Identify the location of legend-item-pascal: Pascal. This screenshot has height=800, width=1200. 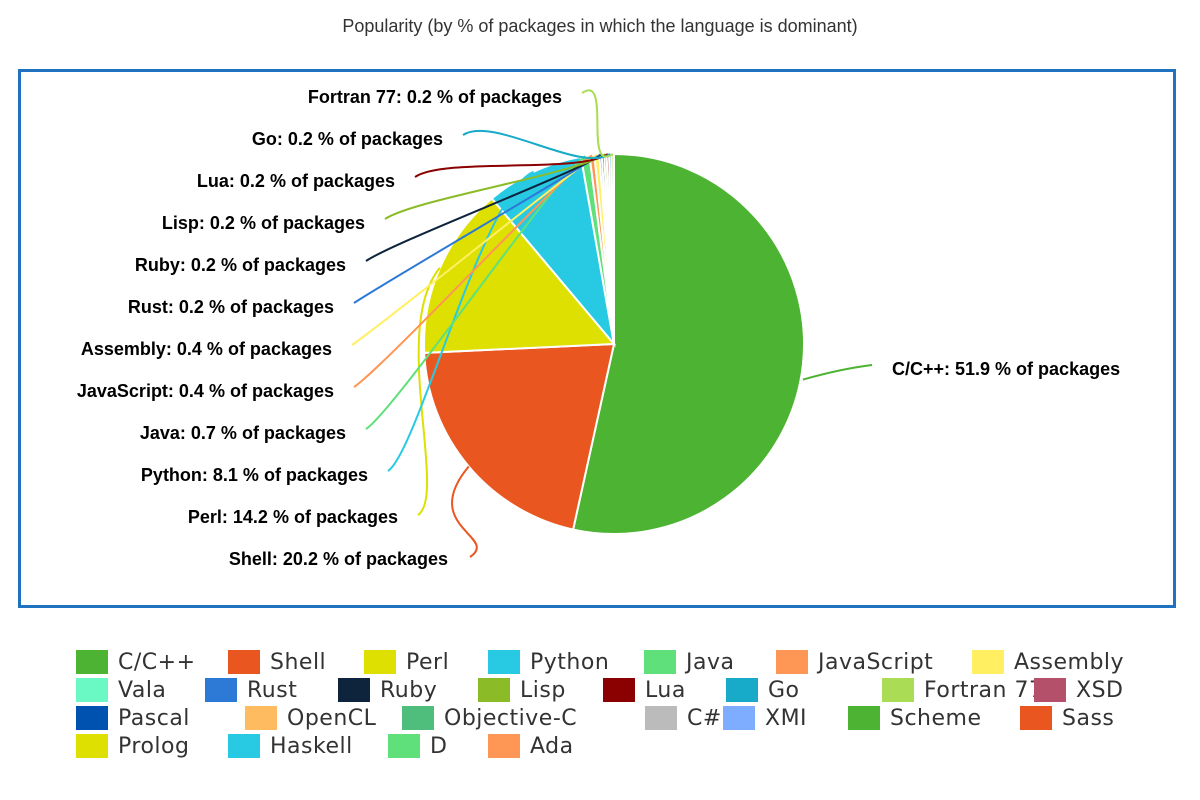
(133, 718).